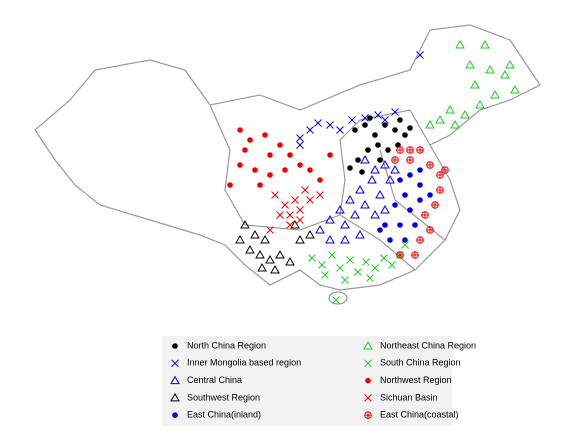 The width and height of the screenshot is (581, 441). What do you see at coordinates (409, 397) in the screenshot?
I see `legend-label: Sichuan Basin` at bounding box center [409, 397].